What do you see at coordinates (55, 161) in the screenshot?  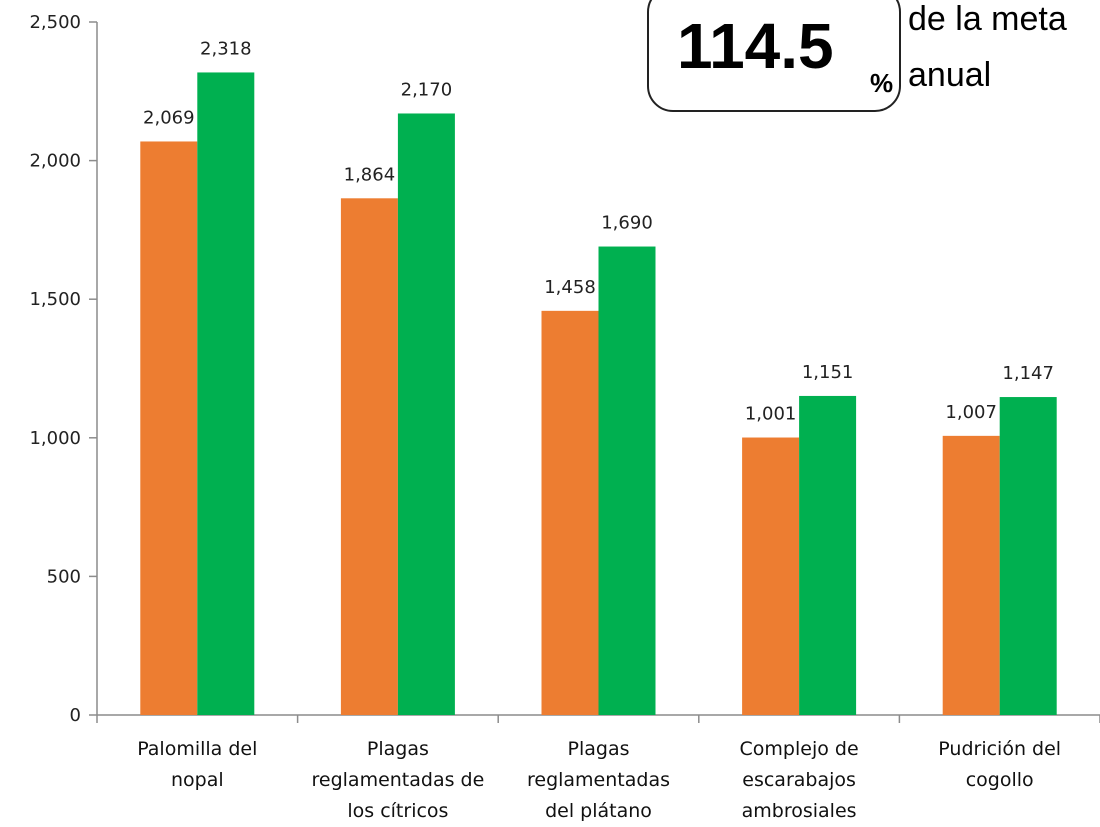 I see `y-tick-label: 2,000` at bounding box center [55, 161].